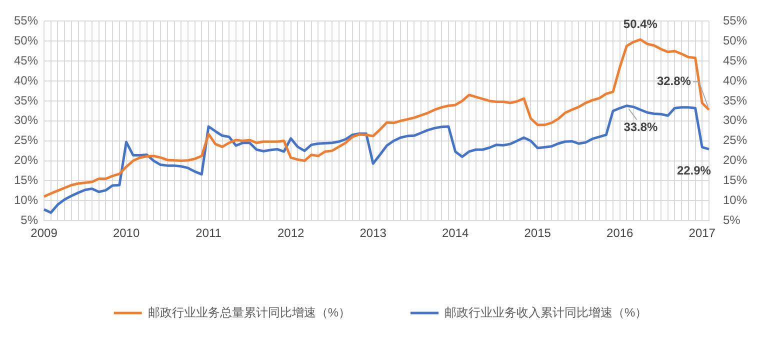  I want to click on x-tick-label: 2016, so click(620, 233).